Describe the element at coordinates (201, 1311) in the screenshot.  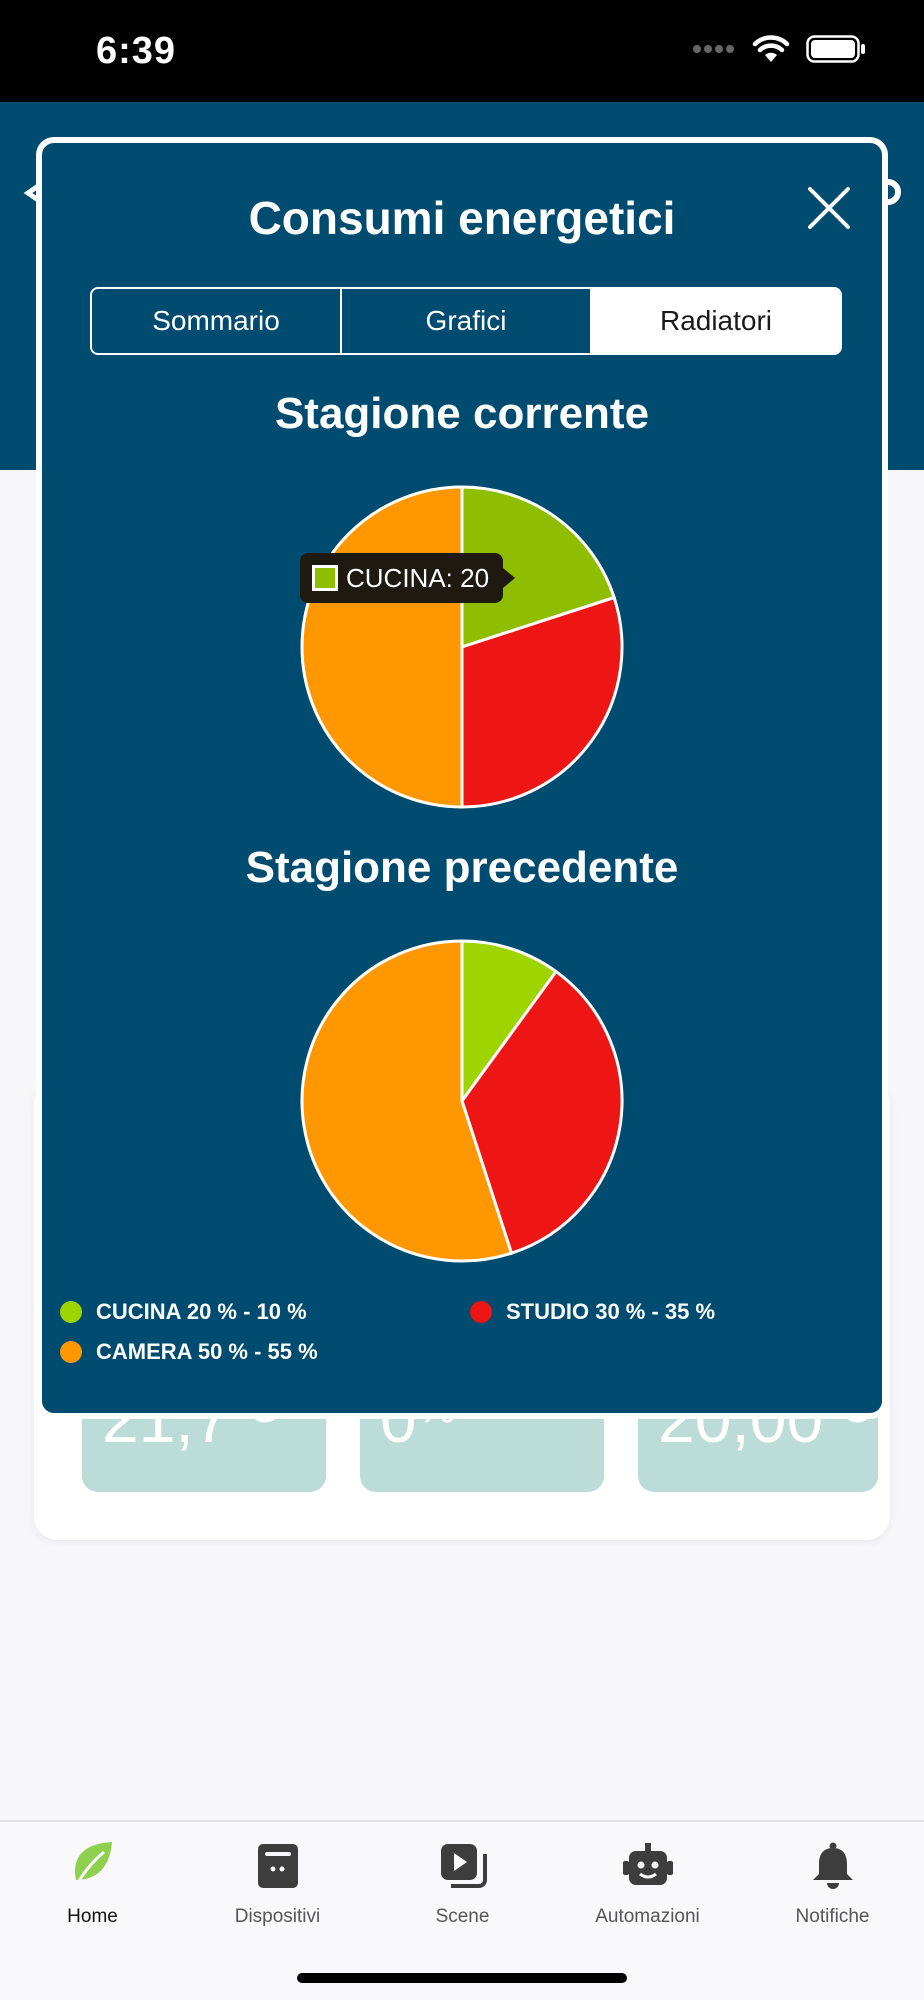
I see `legend-label: CUCINA 20 % - 10 %` at that location.